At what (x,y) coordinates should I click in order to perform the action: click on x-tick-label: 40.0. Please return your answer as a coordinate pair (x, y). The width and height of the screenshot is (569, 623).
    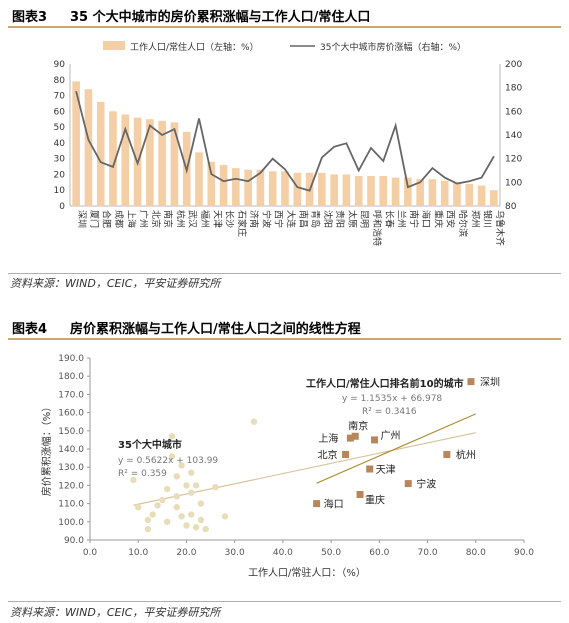
    Looking at the image, I should click on (283, 553).